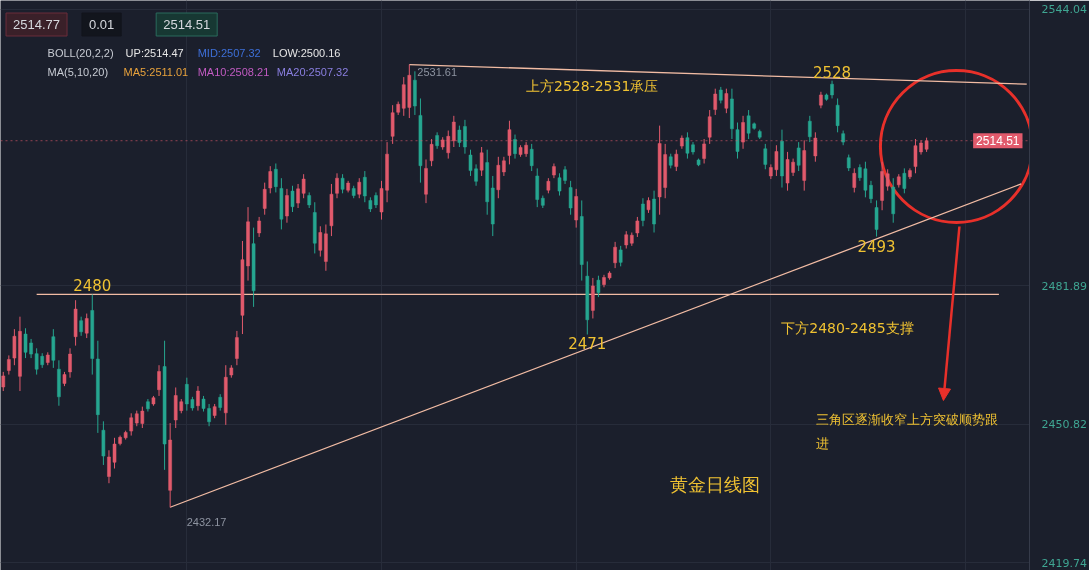  I want to click on annotation: BOLL(20,2,2), so click(80, 52).